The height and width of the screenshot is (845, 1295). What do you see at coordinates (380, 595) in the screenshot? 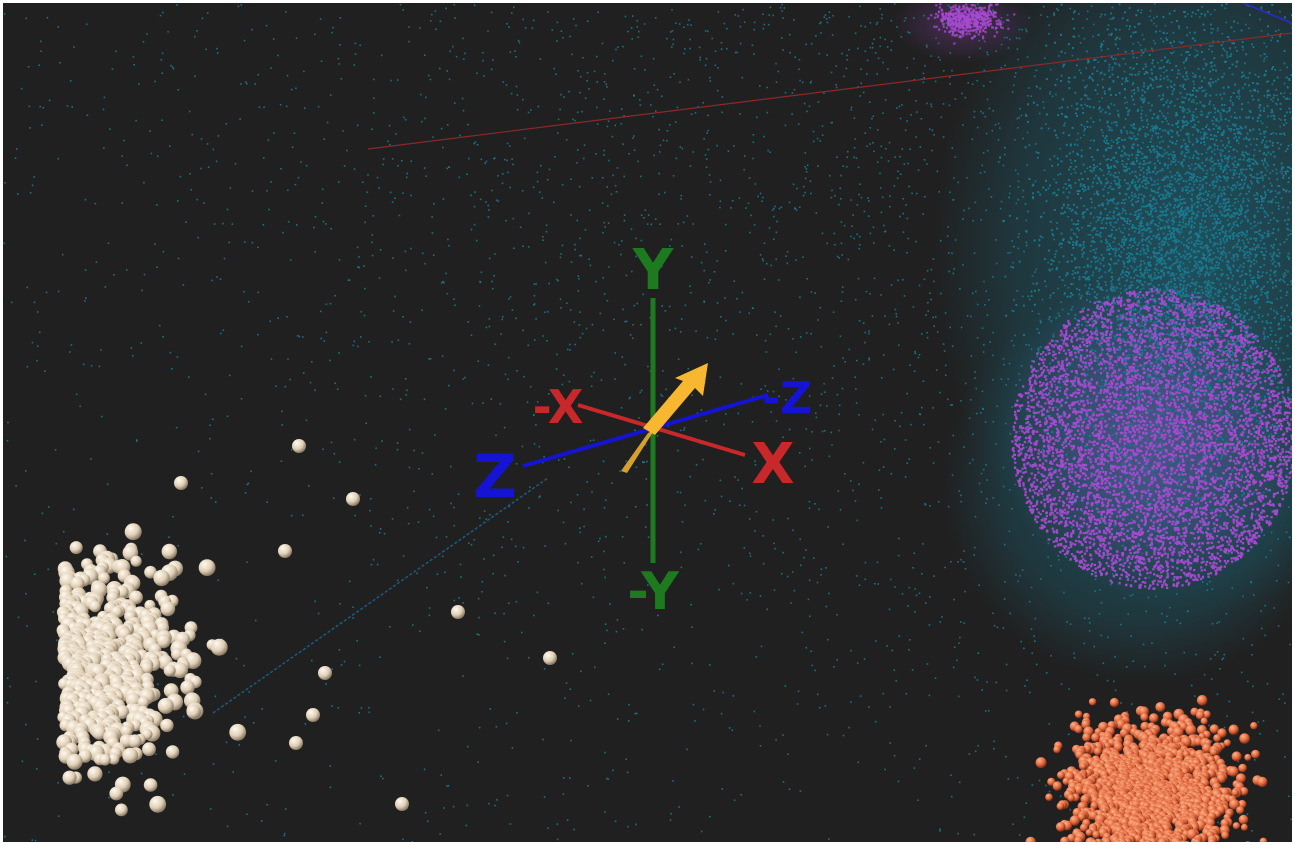
I see `bounding-box-blue-edge` at bounding box center [380, 595].